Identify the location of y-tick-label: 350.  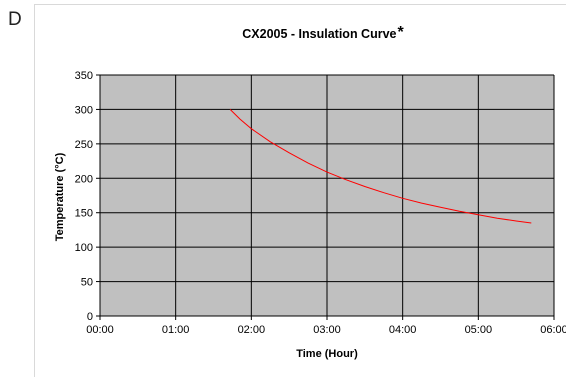
(84, 76).